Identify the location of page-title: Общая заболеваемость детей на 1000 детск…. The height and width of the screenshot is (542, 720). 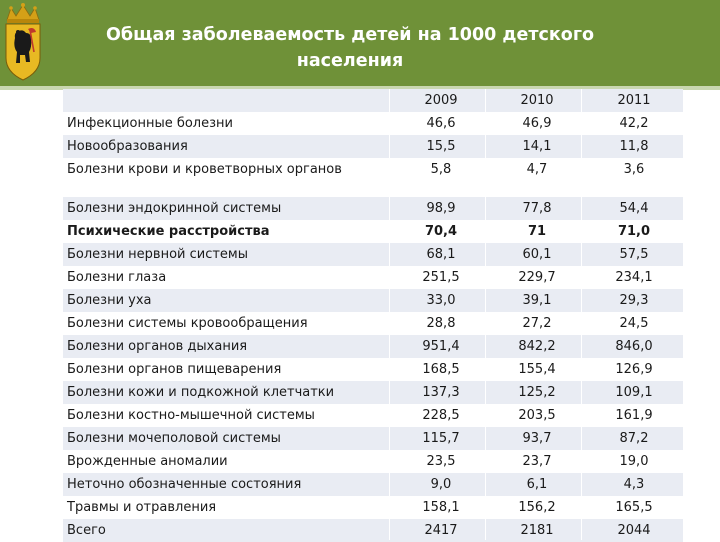
(350, 48).